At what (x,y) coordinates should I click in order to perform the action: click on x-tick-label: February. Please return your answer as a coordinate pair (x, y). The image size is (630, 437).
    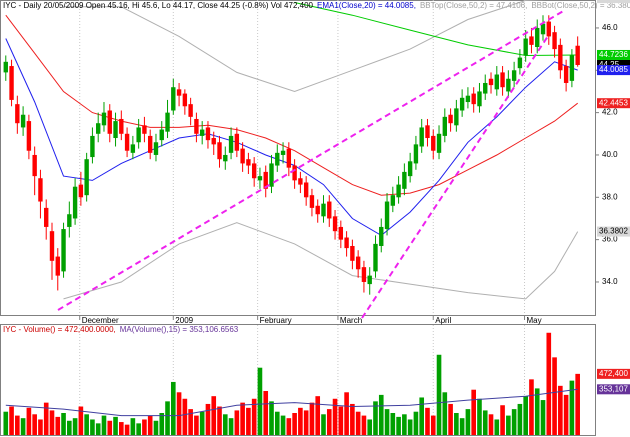
    Looking at the image, I should click on (276, 320).